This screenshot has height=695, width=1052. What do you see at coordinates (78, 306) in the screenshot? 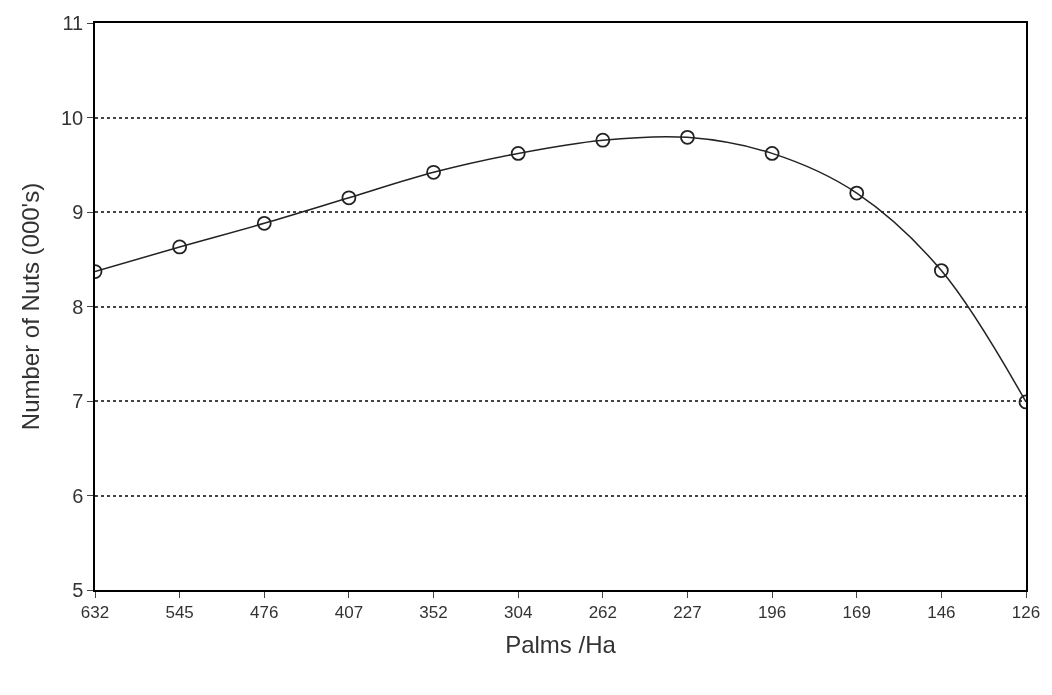
I see `y-tick-label: 8` at bounding box center [78, 306].